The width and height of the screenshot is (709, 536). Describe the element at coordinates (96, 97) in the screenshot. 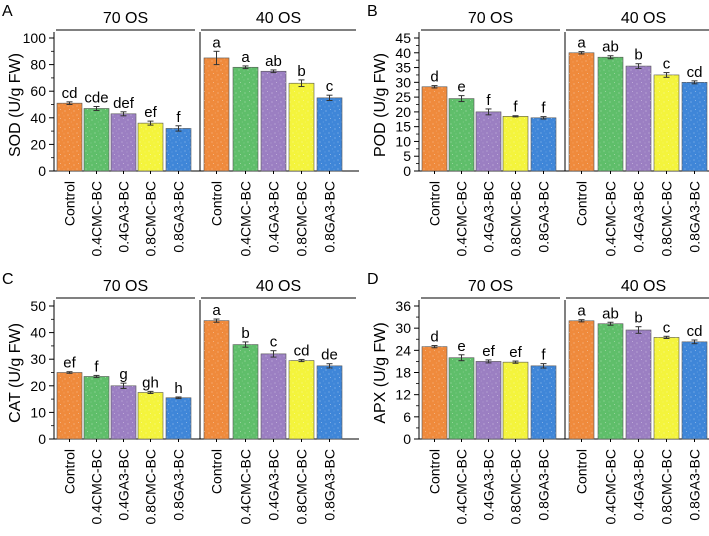

I see `significance-letter: cde` at that location.